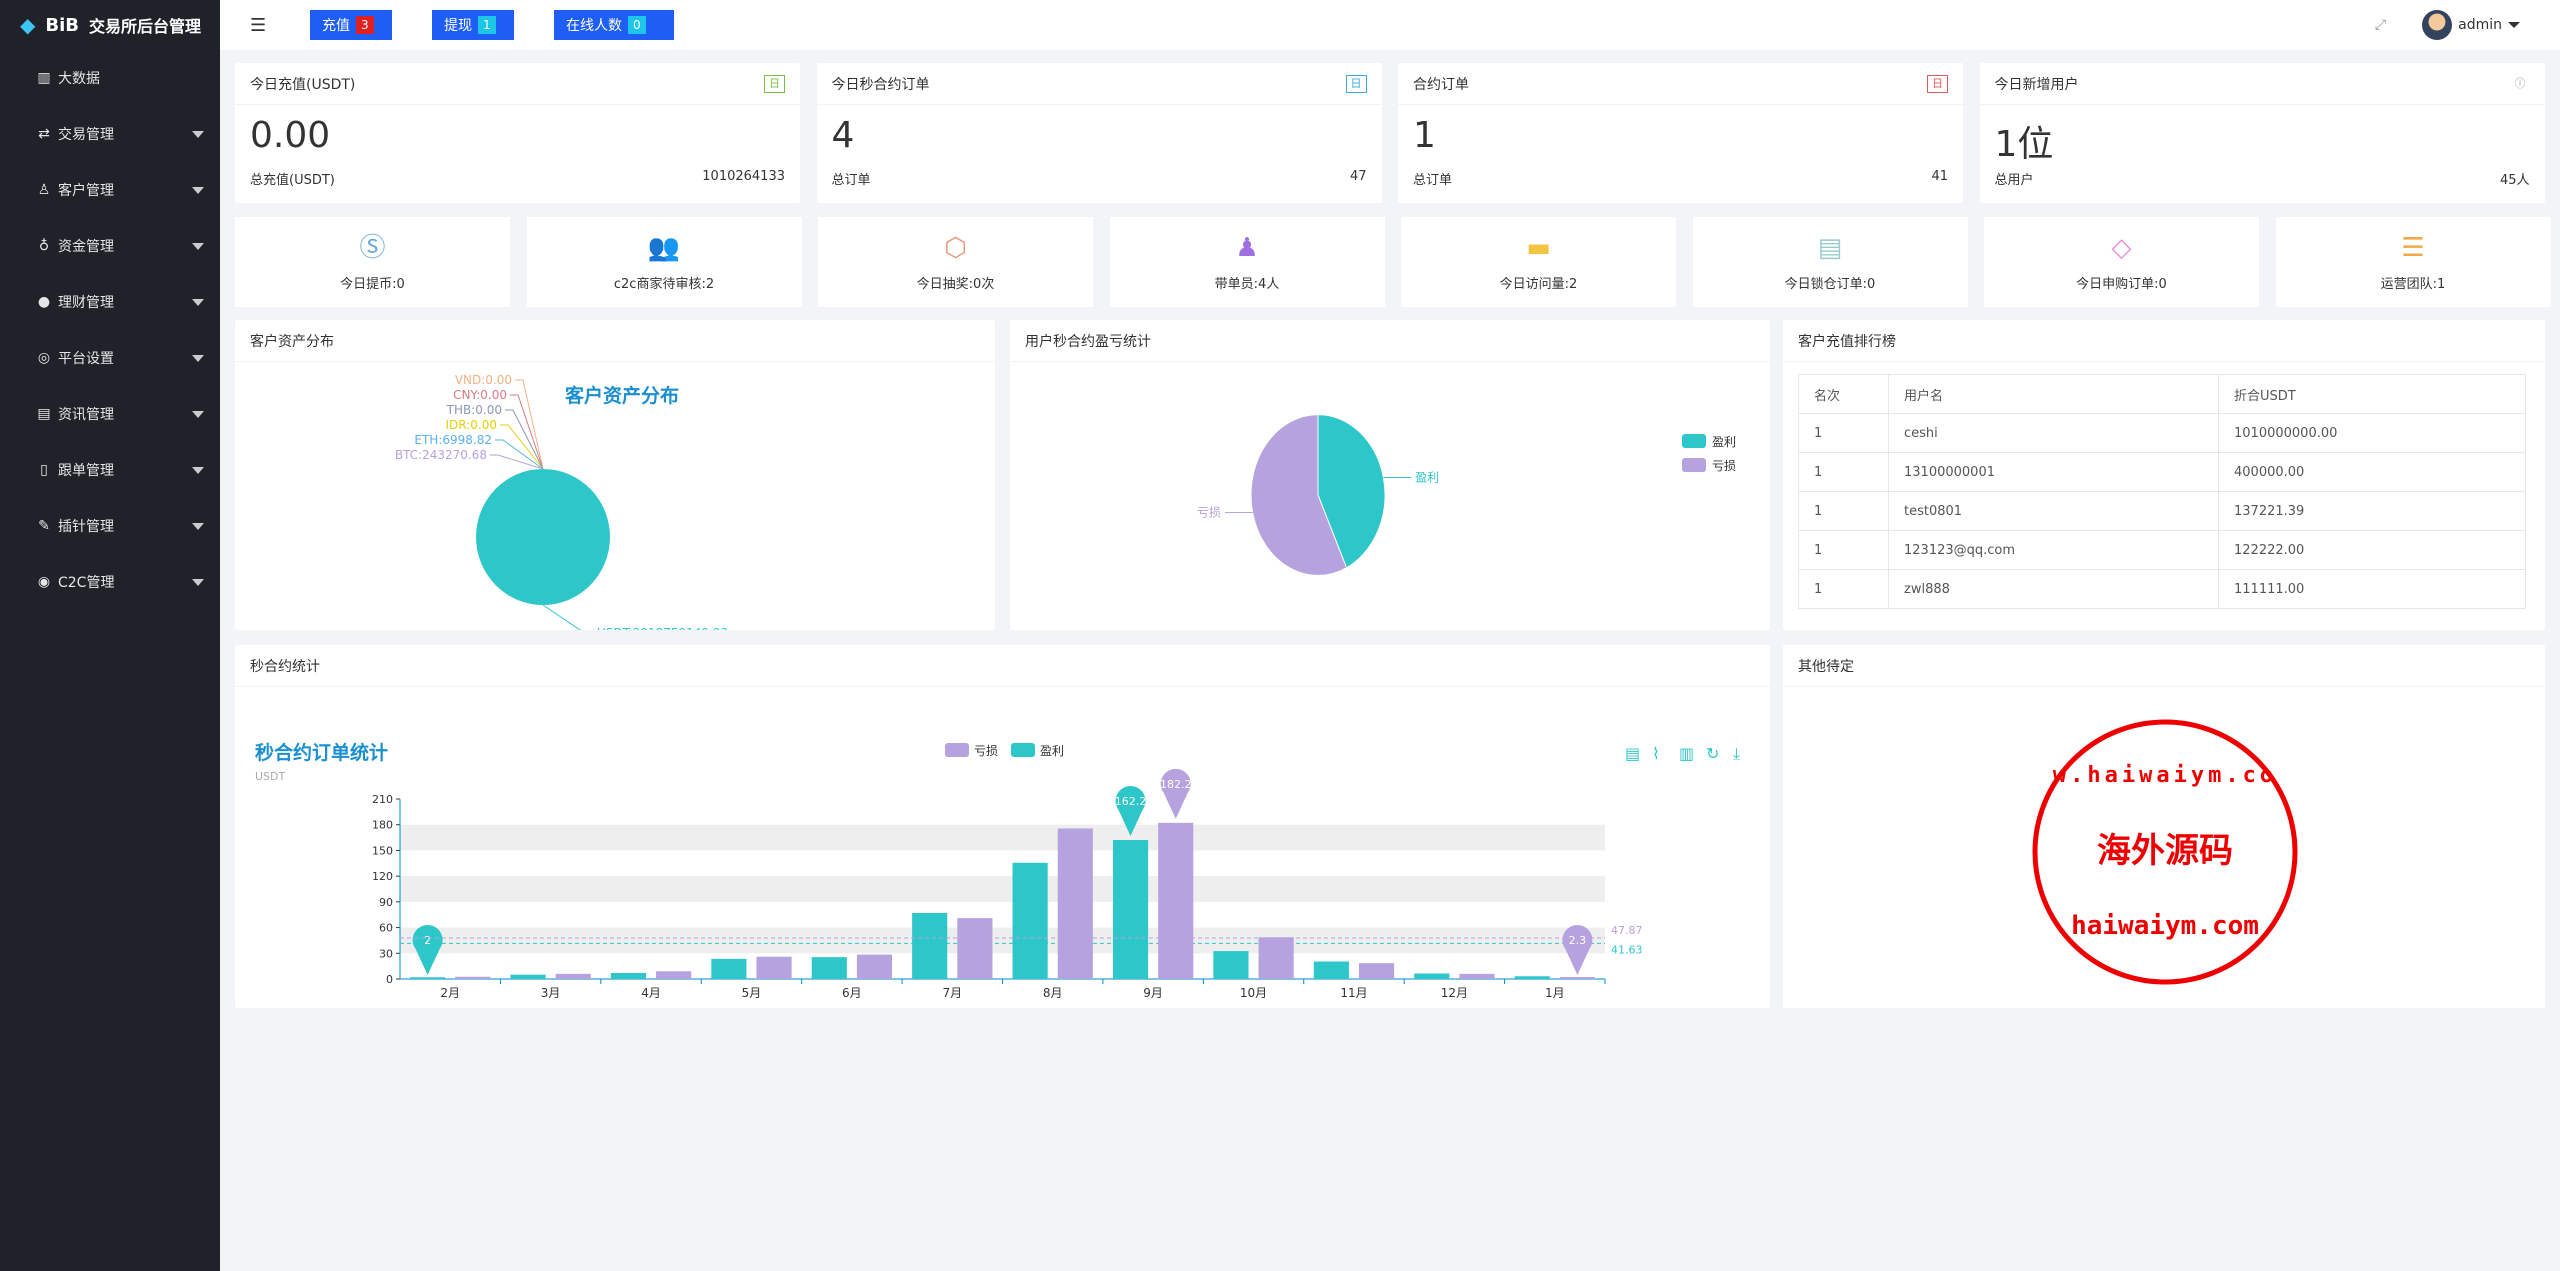 This screenshot has width=2560, height=1271. I want to click on quick-stat-card: ▤ 今日锁仓订单:0, so click(1830, 262).